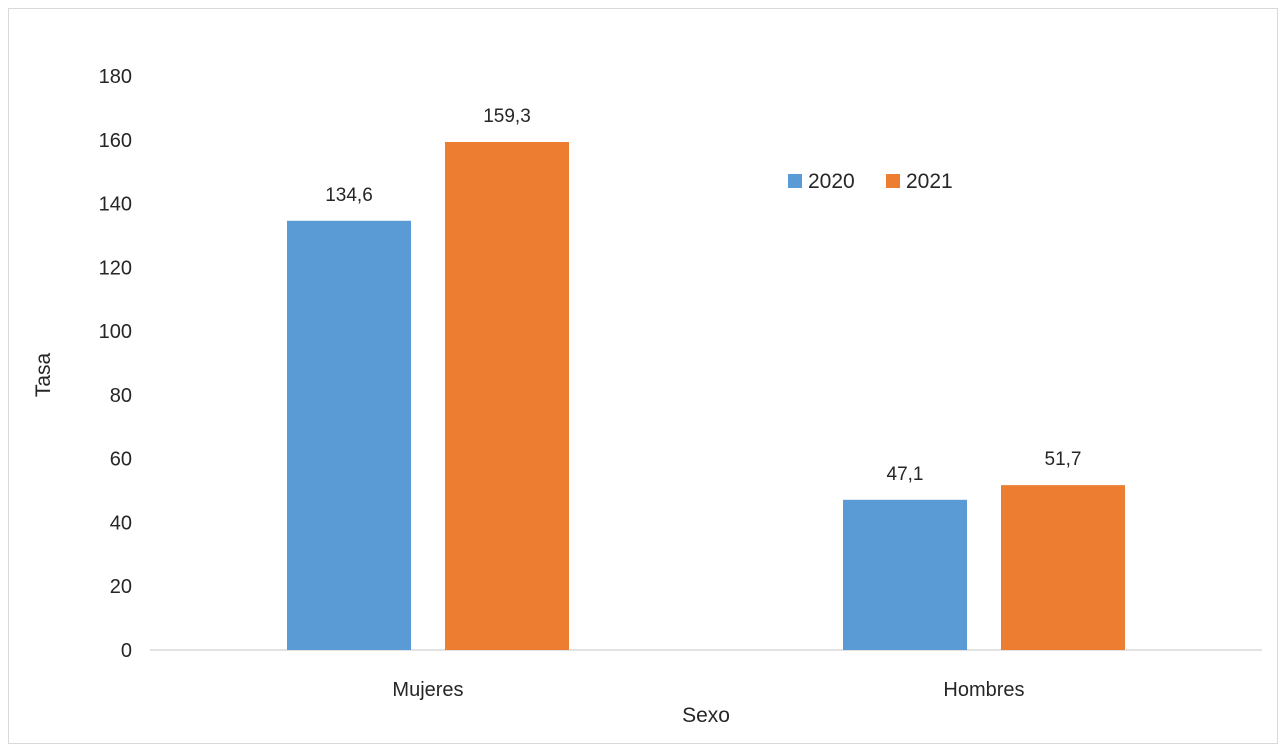 This screenshot has height=754, width=1288. Describe the element at coordinates (115, 364) in the screenshot. I see `y-axis-ticks: 0 20 40 60 80 100 120 140 160 180` at that location.